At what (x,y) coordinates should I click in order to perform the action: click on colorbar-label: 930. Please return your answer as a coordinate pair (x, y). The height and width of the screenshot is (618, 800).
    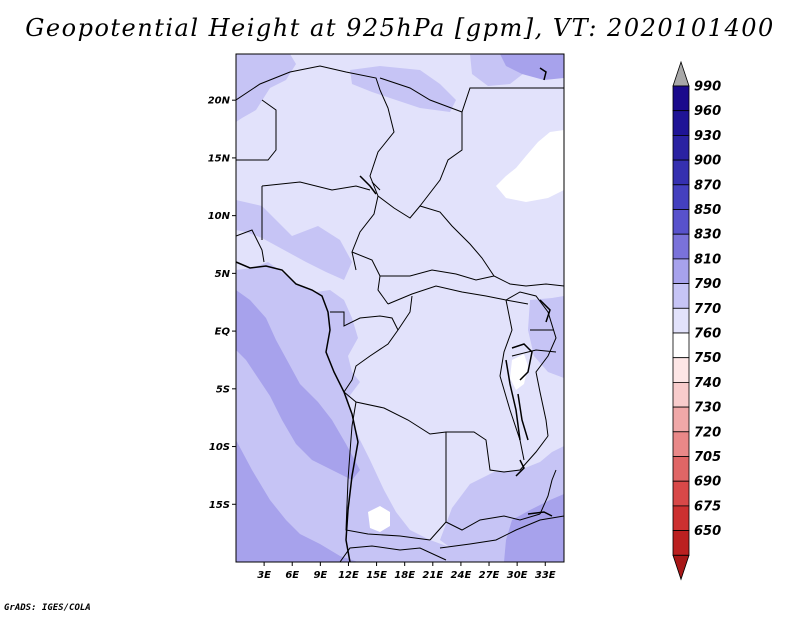
    Looking at the image, I should click on (707, 136).